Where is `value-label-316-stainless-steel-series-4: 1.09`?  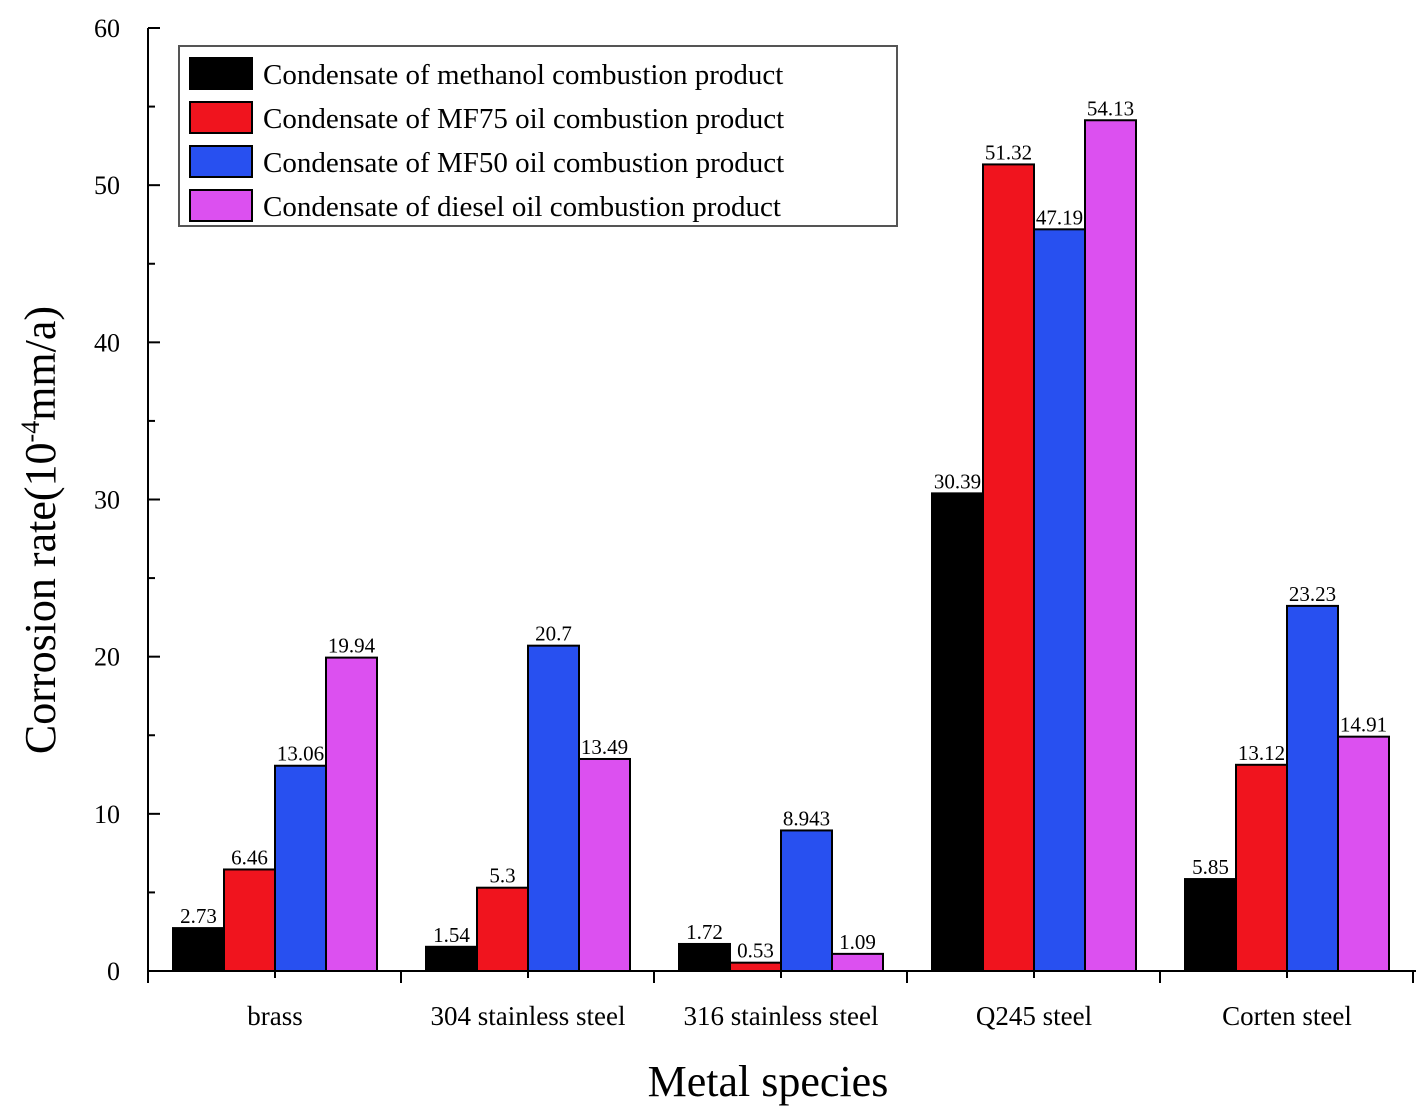 value-label-316-stainless-steel-series-4: 1.09 is located at coordinates (857, 942).